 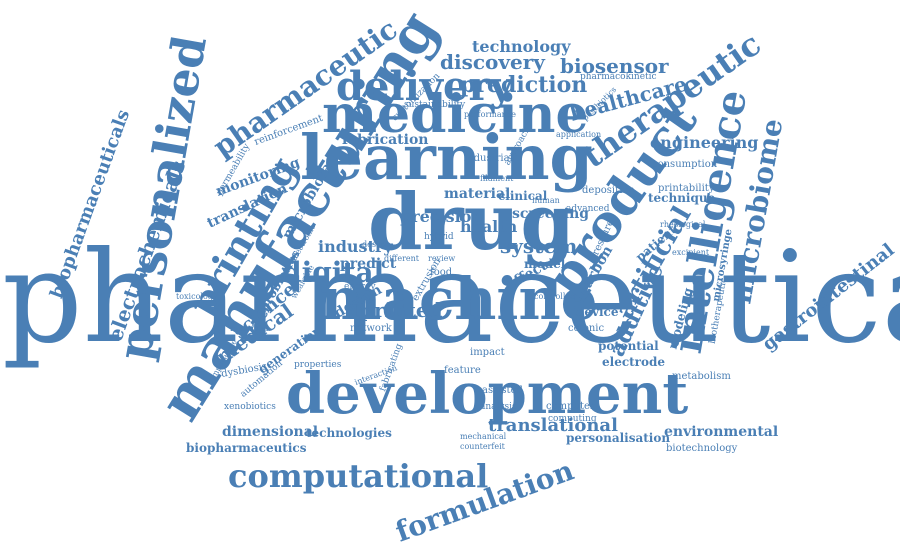 I want to click on word-device: device, so click(x=597, y=312).